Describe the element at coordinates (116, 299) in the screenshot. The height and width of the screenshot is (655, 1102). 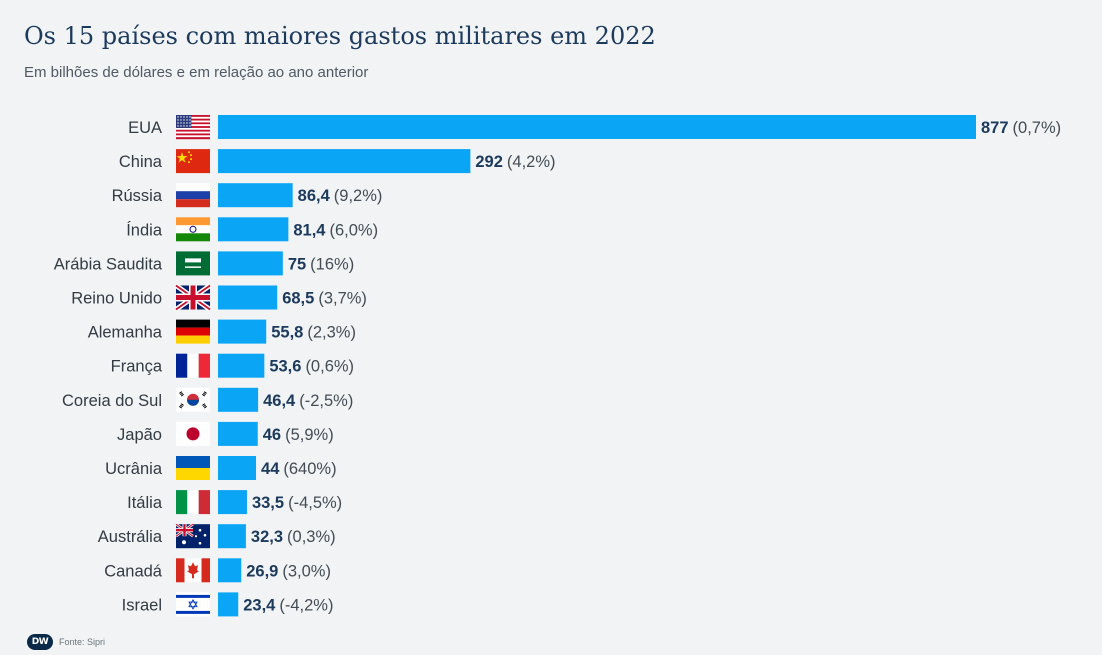
I see `country-label-uk: Reino Unido` at that location.